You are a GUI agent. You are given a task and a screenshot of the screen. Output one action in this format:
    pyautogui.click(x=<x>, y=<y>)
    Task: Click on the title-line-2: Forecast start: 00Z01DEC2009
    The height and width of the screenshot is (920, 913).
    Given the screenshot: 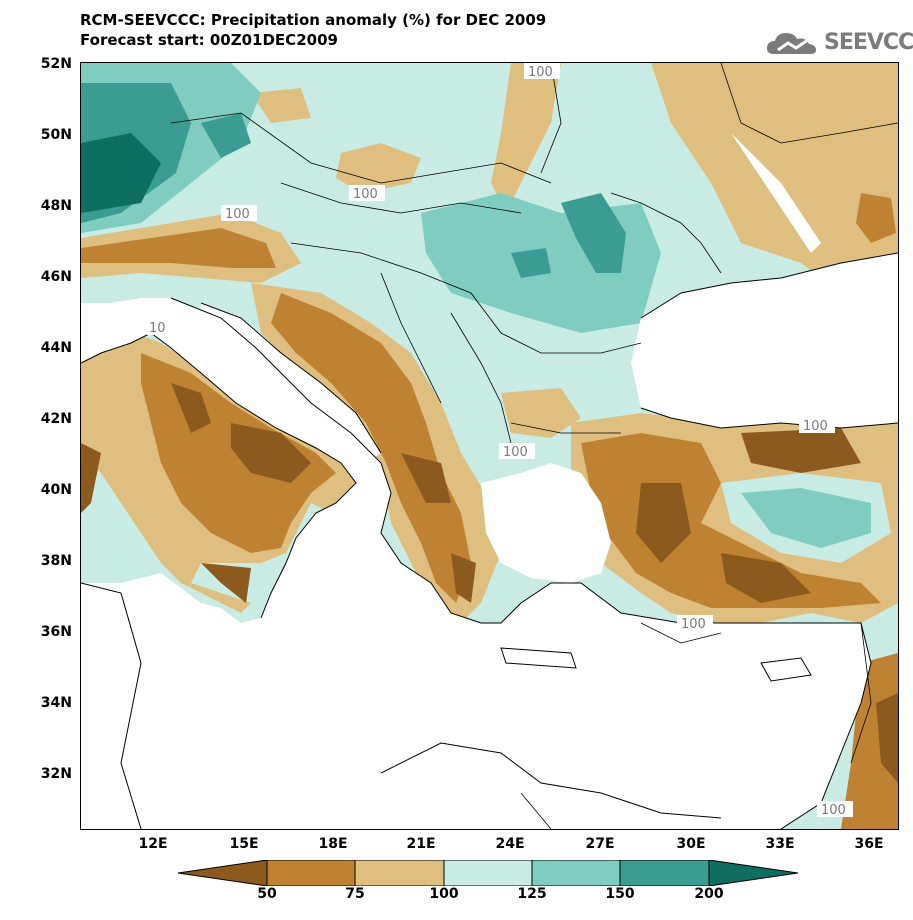 What is the action you would take?
    pyautogui.click(x=209, y=40)
    